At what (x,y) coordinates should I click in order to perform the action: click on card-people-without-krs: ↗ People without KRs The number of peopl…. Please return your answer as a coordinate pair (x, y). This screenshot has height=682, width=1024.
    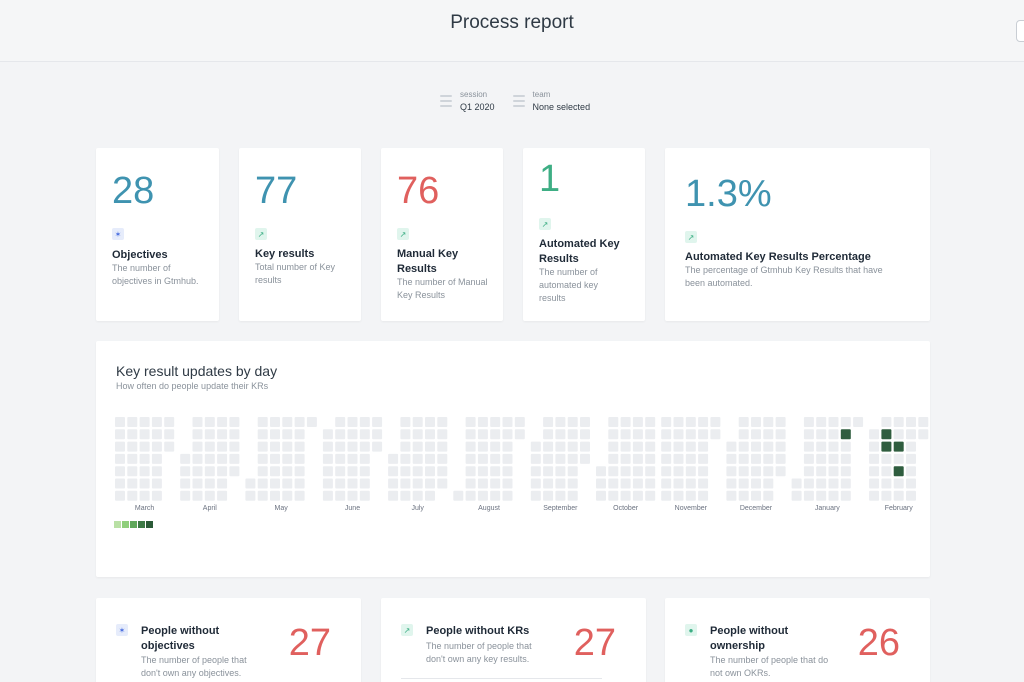
    Looking at the image, I should click on (513, 640).